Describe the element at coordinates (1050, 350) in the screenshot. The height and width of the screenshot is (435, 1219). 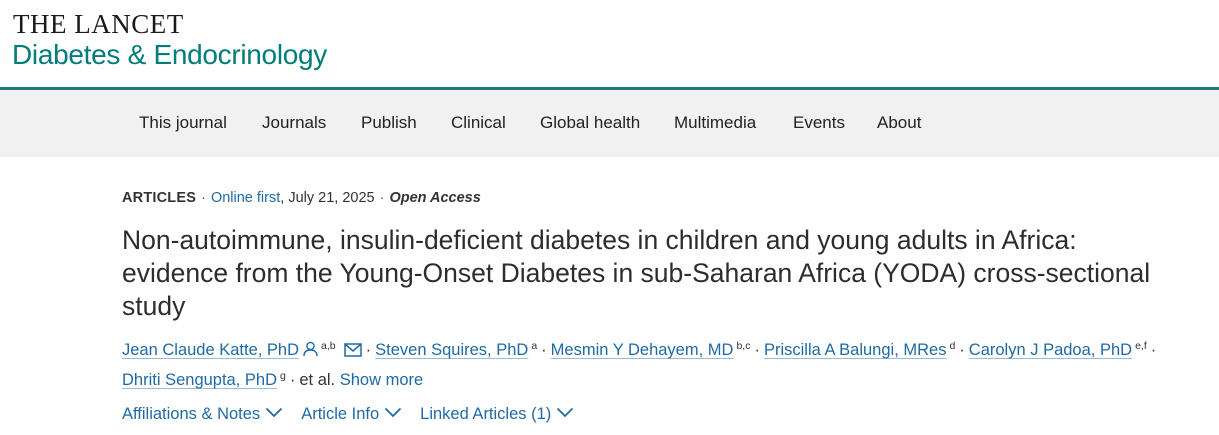
I see `author-link: Carolyn J Padoa, PhD` at that location.